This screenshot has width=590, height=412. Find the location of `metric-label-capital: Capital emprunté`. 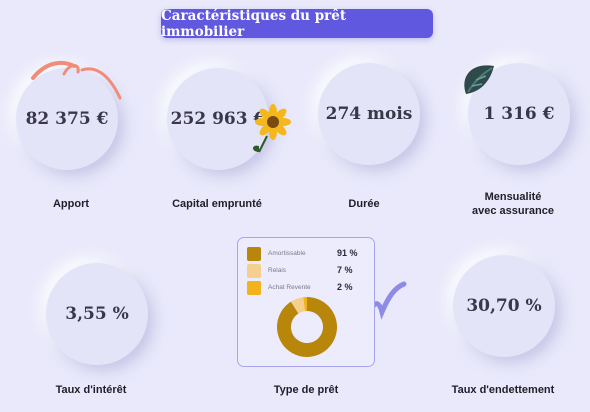

metric-label-capital: Capital emprunté is located at coordinates (217, 204).